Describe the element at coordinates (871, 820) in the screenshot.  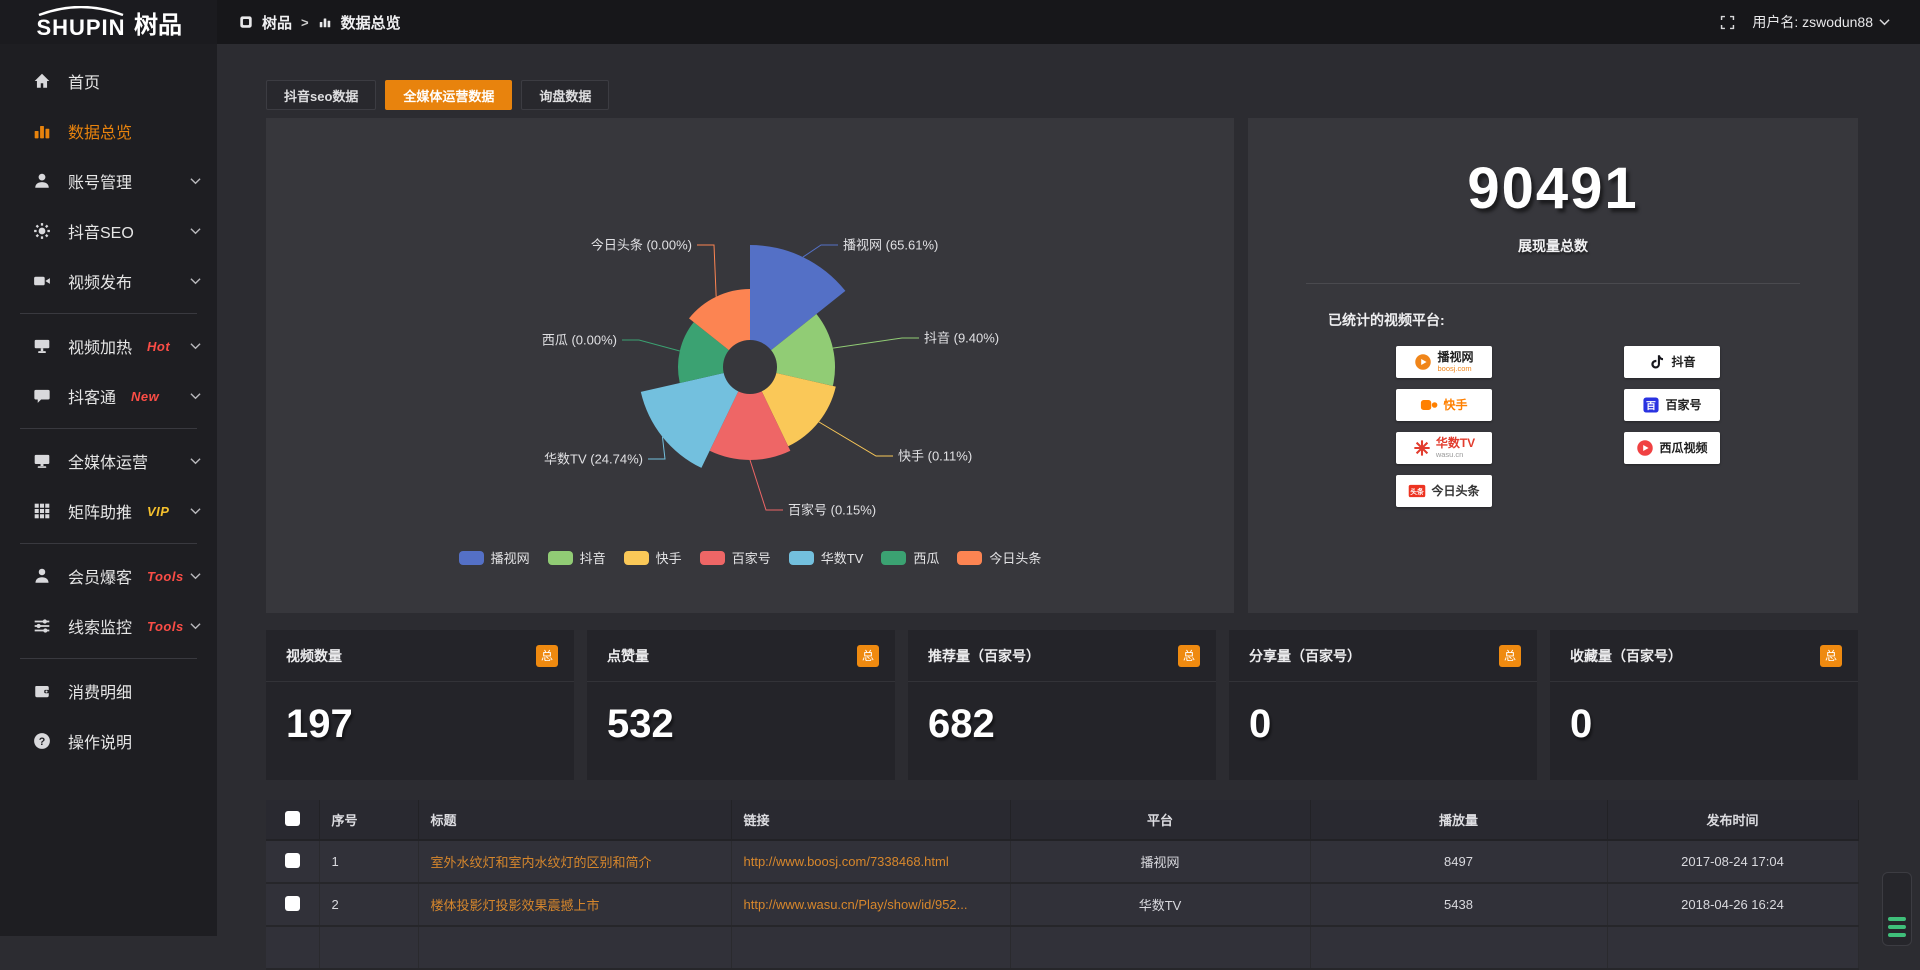
I see `column-header: 链接` at that location.